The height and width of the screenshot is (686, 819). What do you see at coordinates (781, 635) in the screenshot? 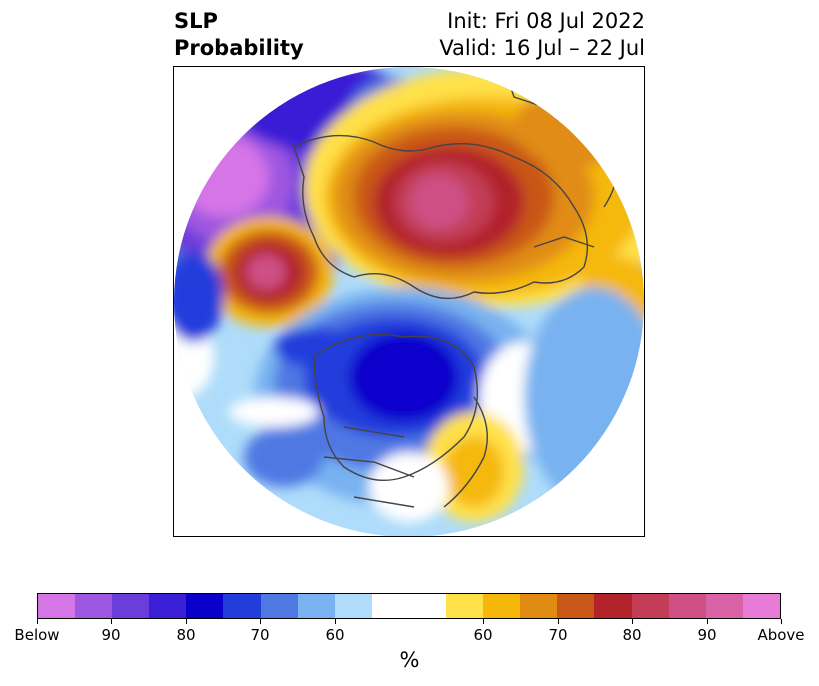
I see `colorbar-tick-label: Above` at bounding box center [781, 635].